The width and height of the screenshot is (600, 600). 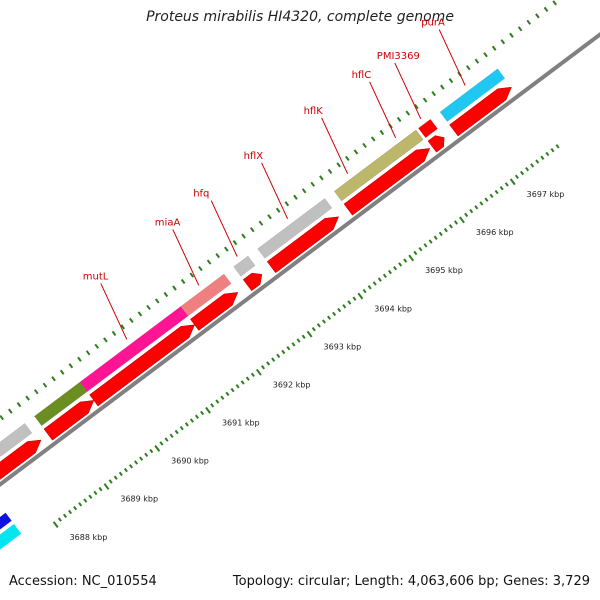 I want to click on ruler-tick-label: 3688 kbp, so click(x=89, y=537).